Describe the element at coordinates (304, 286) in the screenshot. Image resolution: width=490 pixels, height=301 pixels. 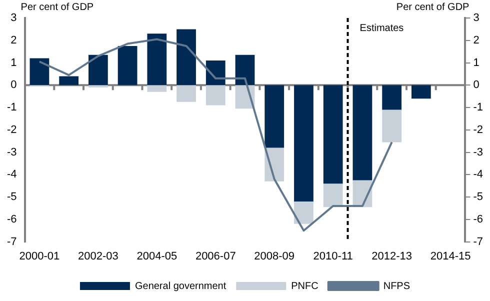
I see `legend-label: PNFC` at that location.